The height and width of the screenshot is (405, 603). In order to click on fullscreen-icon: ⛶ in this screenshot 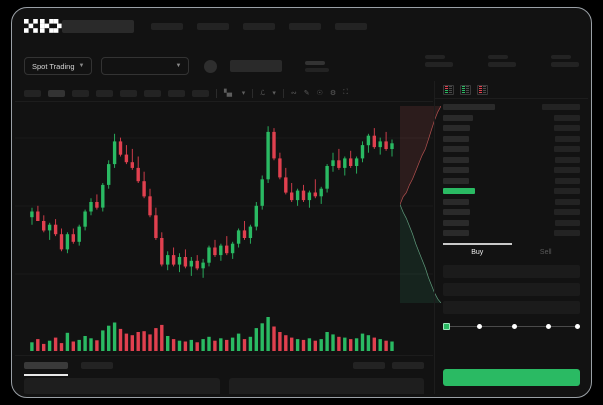, I will do `click(346, 92)`.